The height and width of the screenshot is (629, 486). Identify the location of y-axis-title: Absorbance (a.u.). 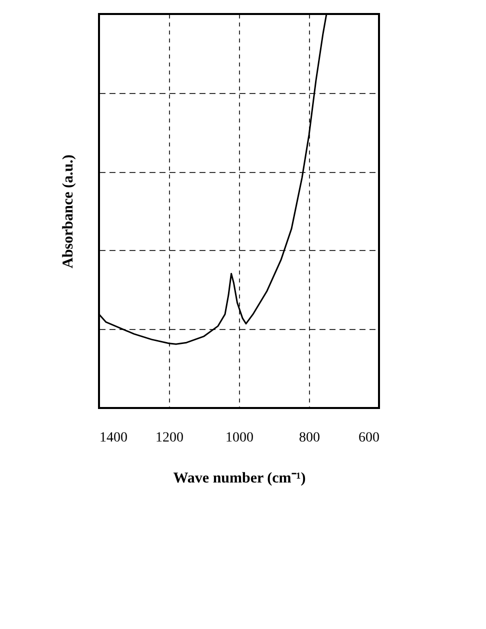
(68, 211).